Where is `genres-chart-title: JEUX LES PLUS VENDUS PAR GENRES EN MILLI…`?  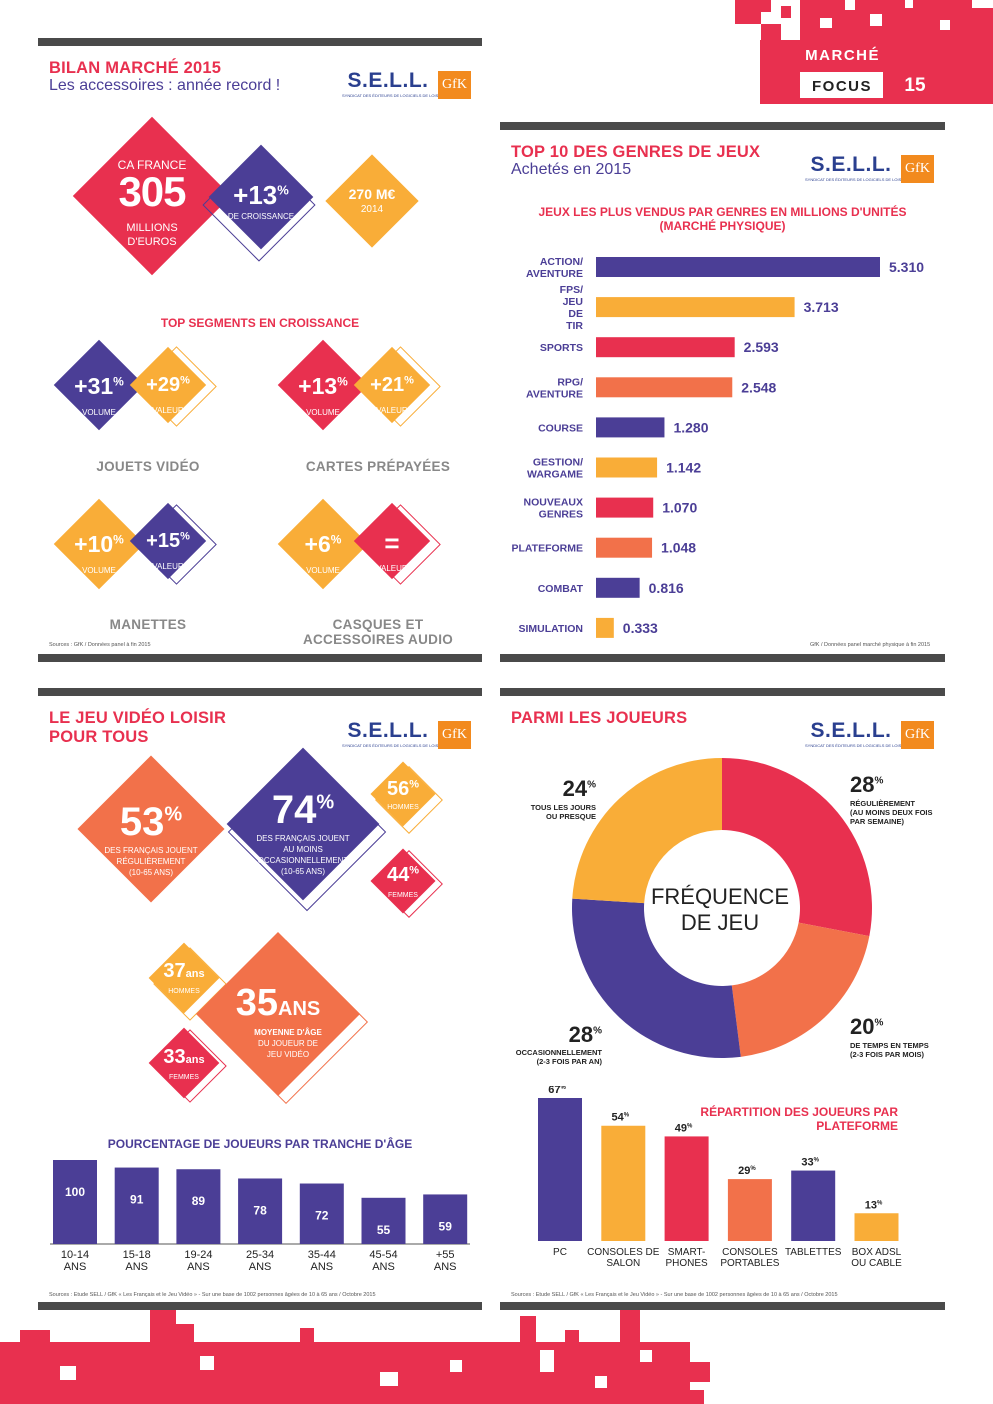 genres-chart-title: JEUX LES PLUS VENDUS PAR GENRES EN MILLI… is located at coordinates (722, 212).